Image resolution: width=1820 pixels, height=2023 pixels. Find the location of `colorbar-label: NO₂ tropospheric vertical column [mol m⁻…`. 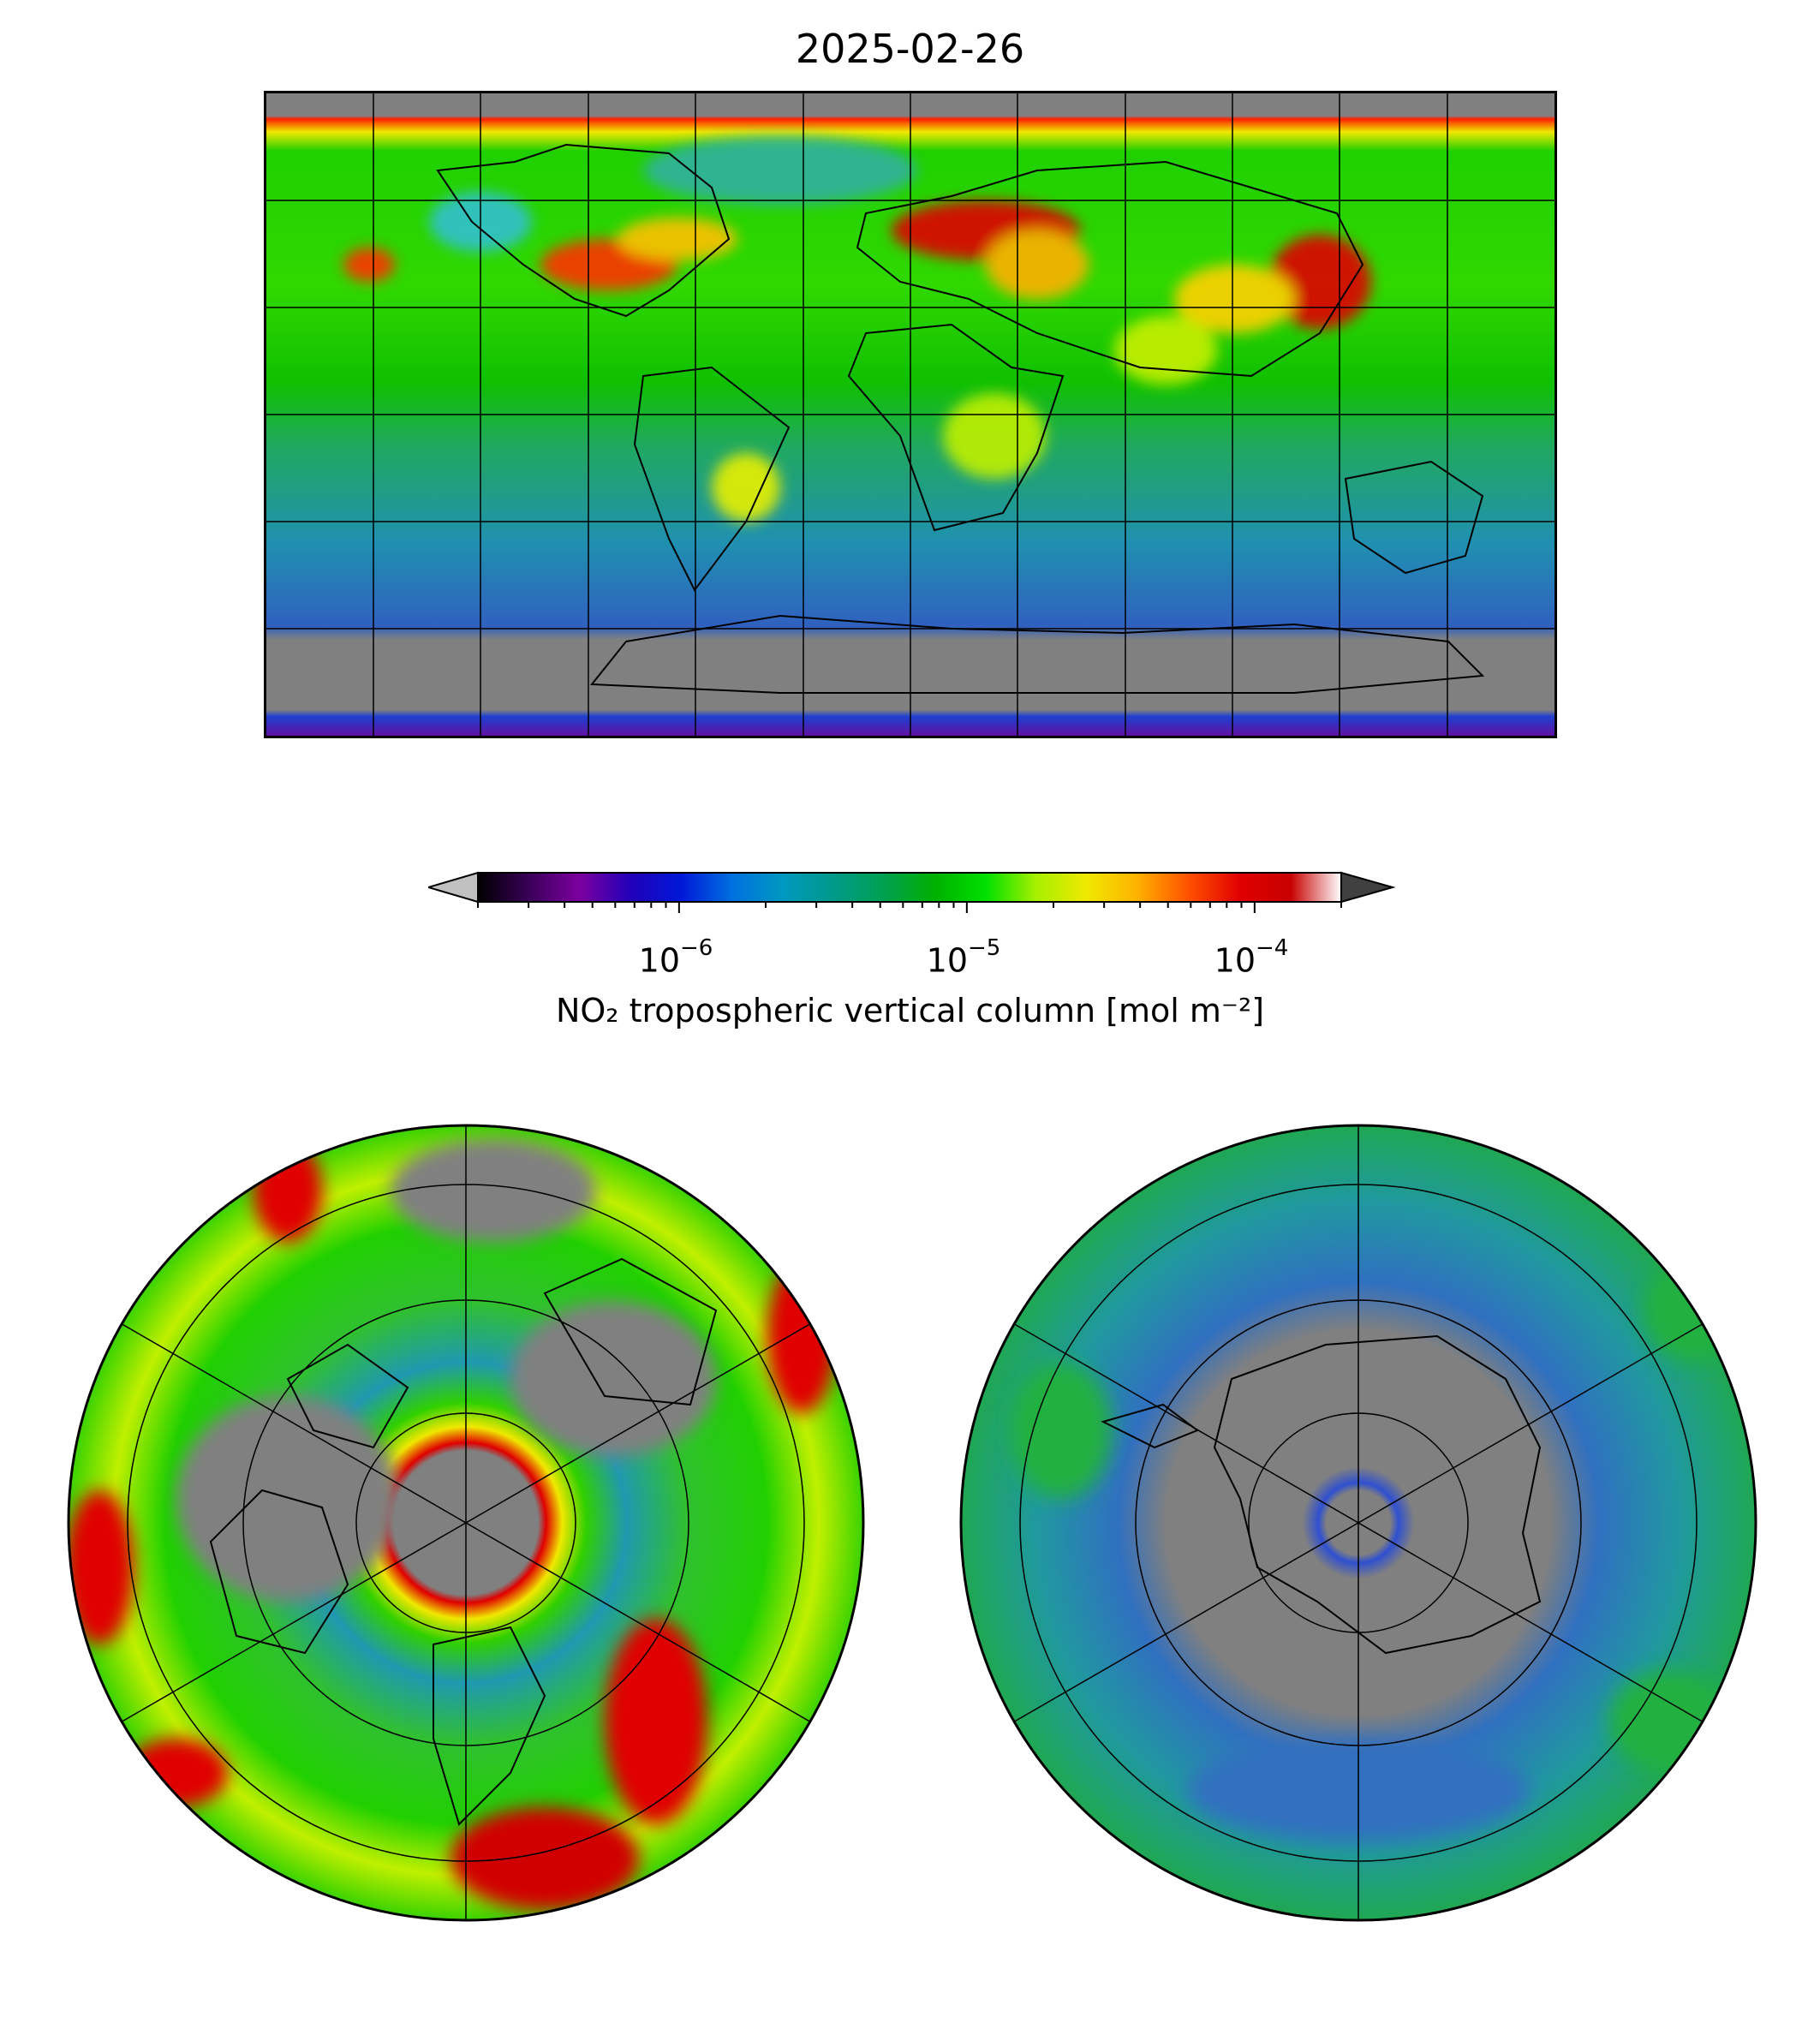

colorbar-label: NO₂ tropospheric vertical column [mol m⁻… is located at coordinates (910, 1011).